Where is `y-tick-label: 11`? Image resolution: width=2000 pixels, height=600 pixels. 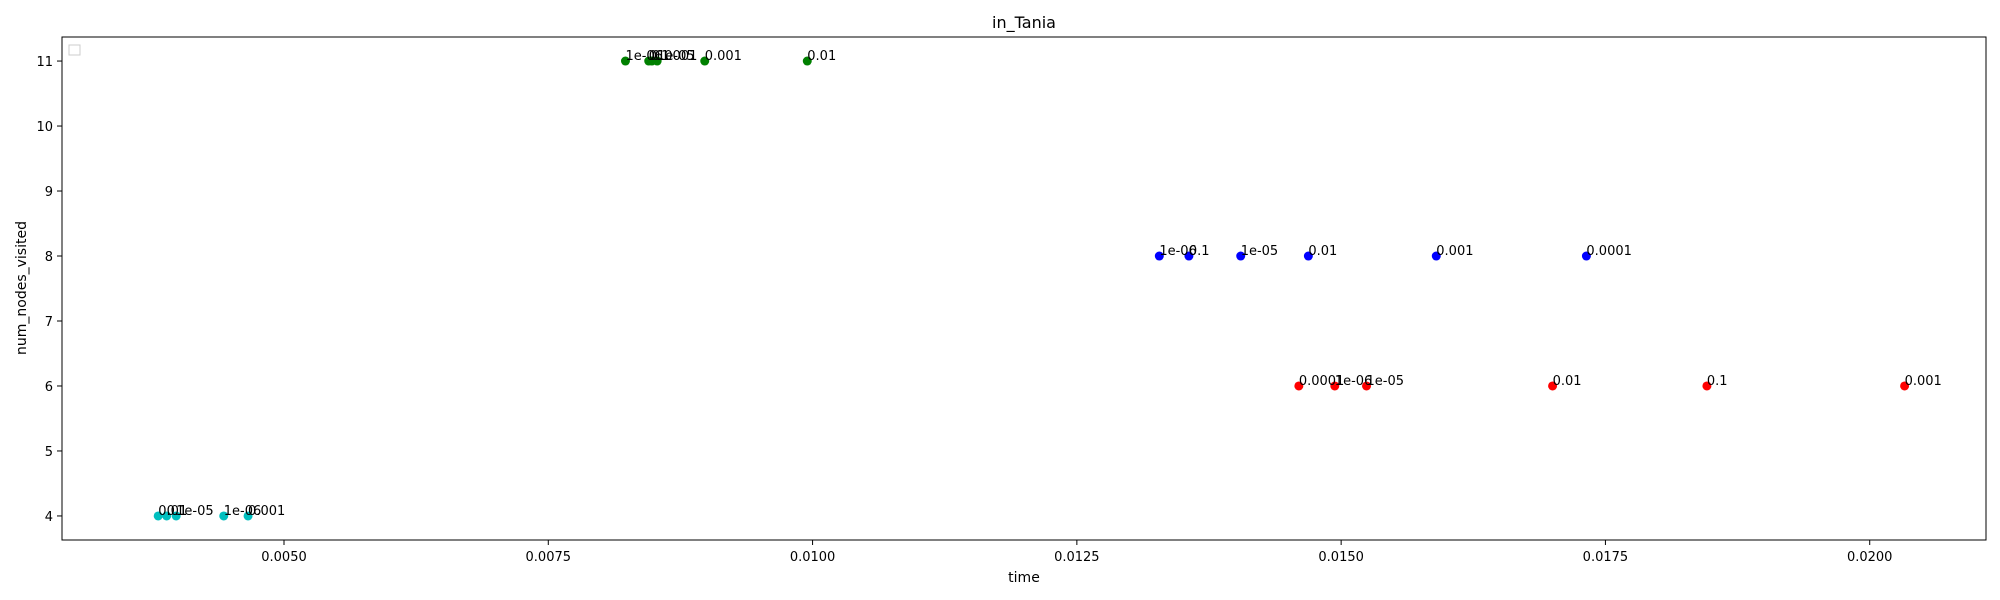
y-tick-label: 11 is located at coordinates (44, 62).